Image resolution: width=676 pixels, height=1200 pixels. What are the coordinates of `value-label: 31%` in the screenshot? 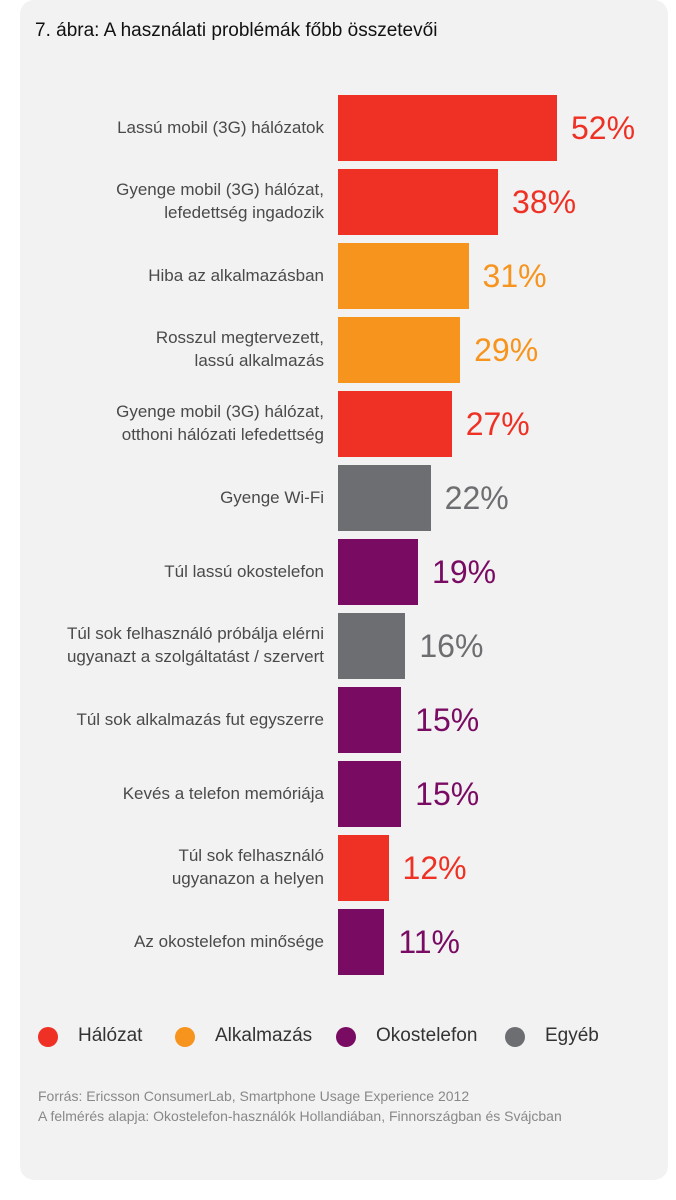 It's located at (514, 276).